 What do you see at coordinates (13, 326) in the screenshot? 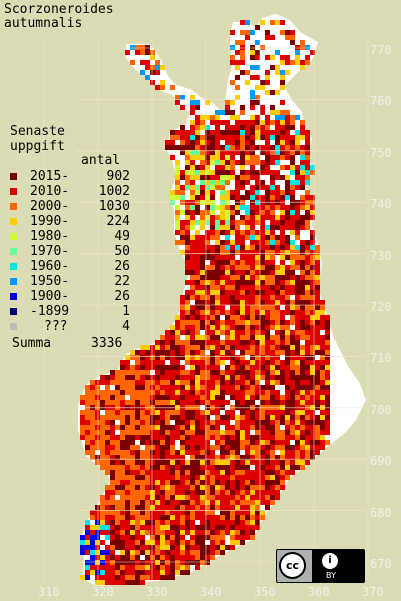
I see `legend-swatch` at bounding box center [13, 326].